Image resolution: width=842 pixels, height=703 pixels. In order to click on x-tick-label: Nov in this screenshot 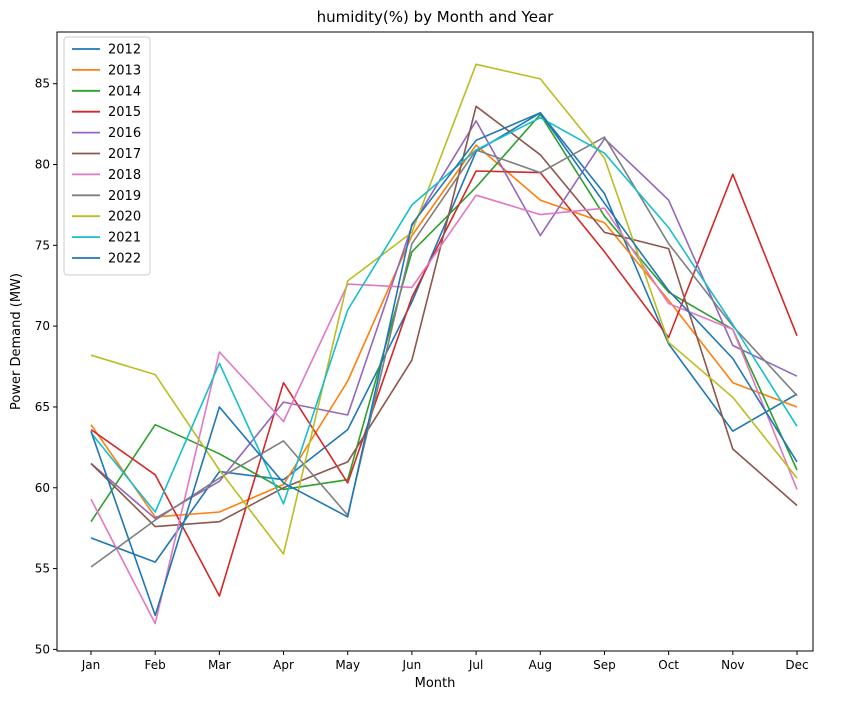, I will do `click(732, 665)`.